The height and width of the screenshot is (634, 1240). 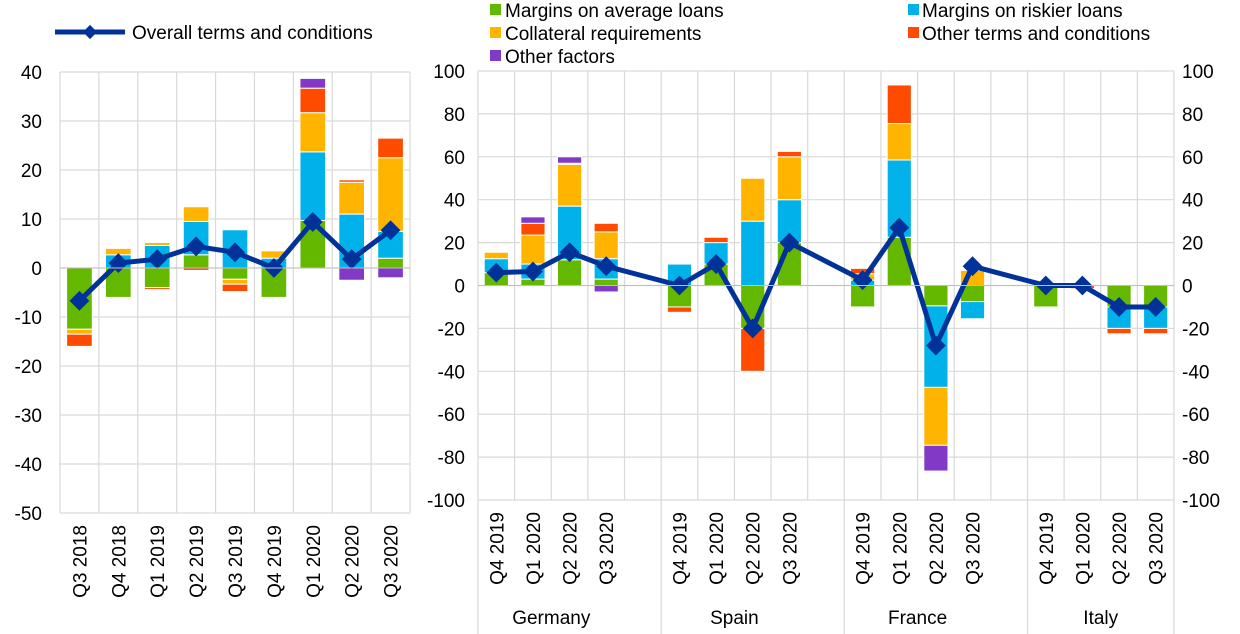 I want to click on y-tick-label: -10, so click(x=28, y=318).